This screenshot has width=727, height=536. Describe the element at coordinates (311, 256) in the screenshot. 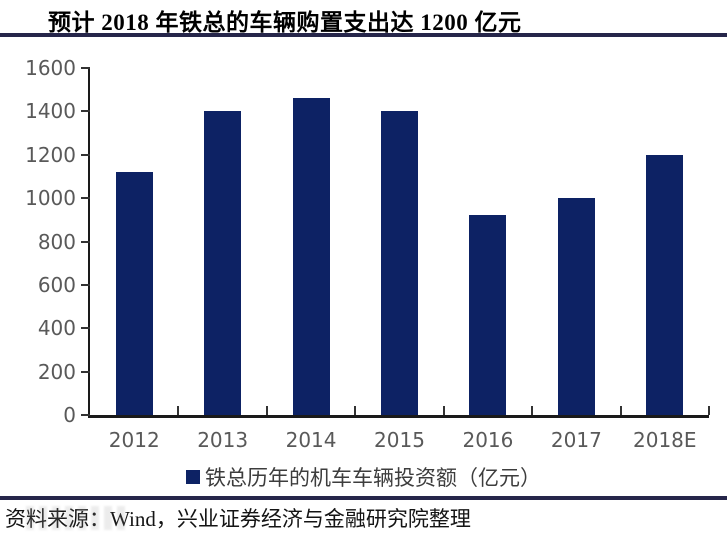

I see `bar-2014` at that location.